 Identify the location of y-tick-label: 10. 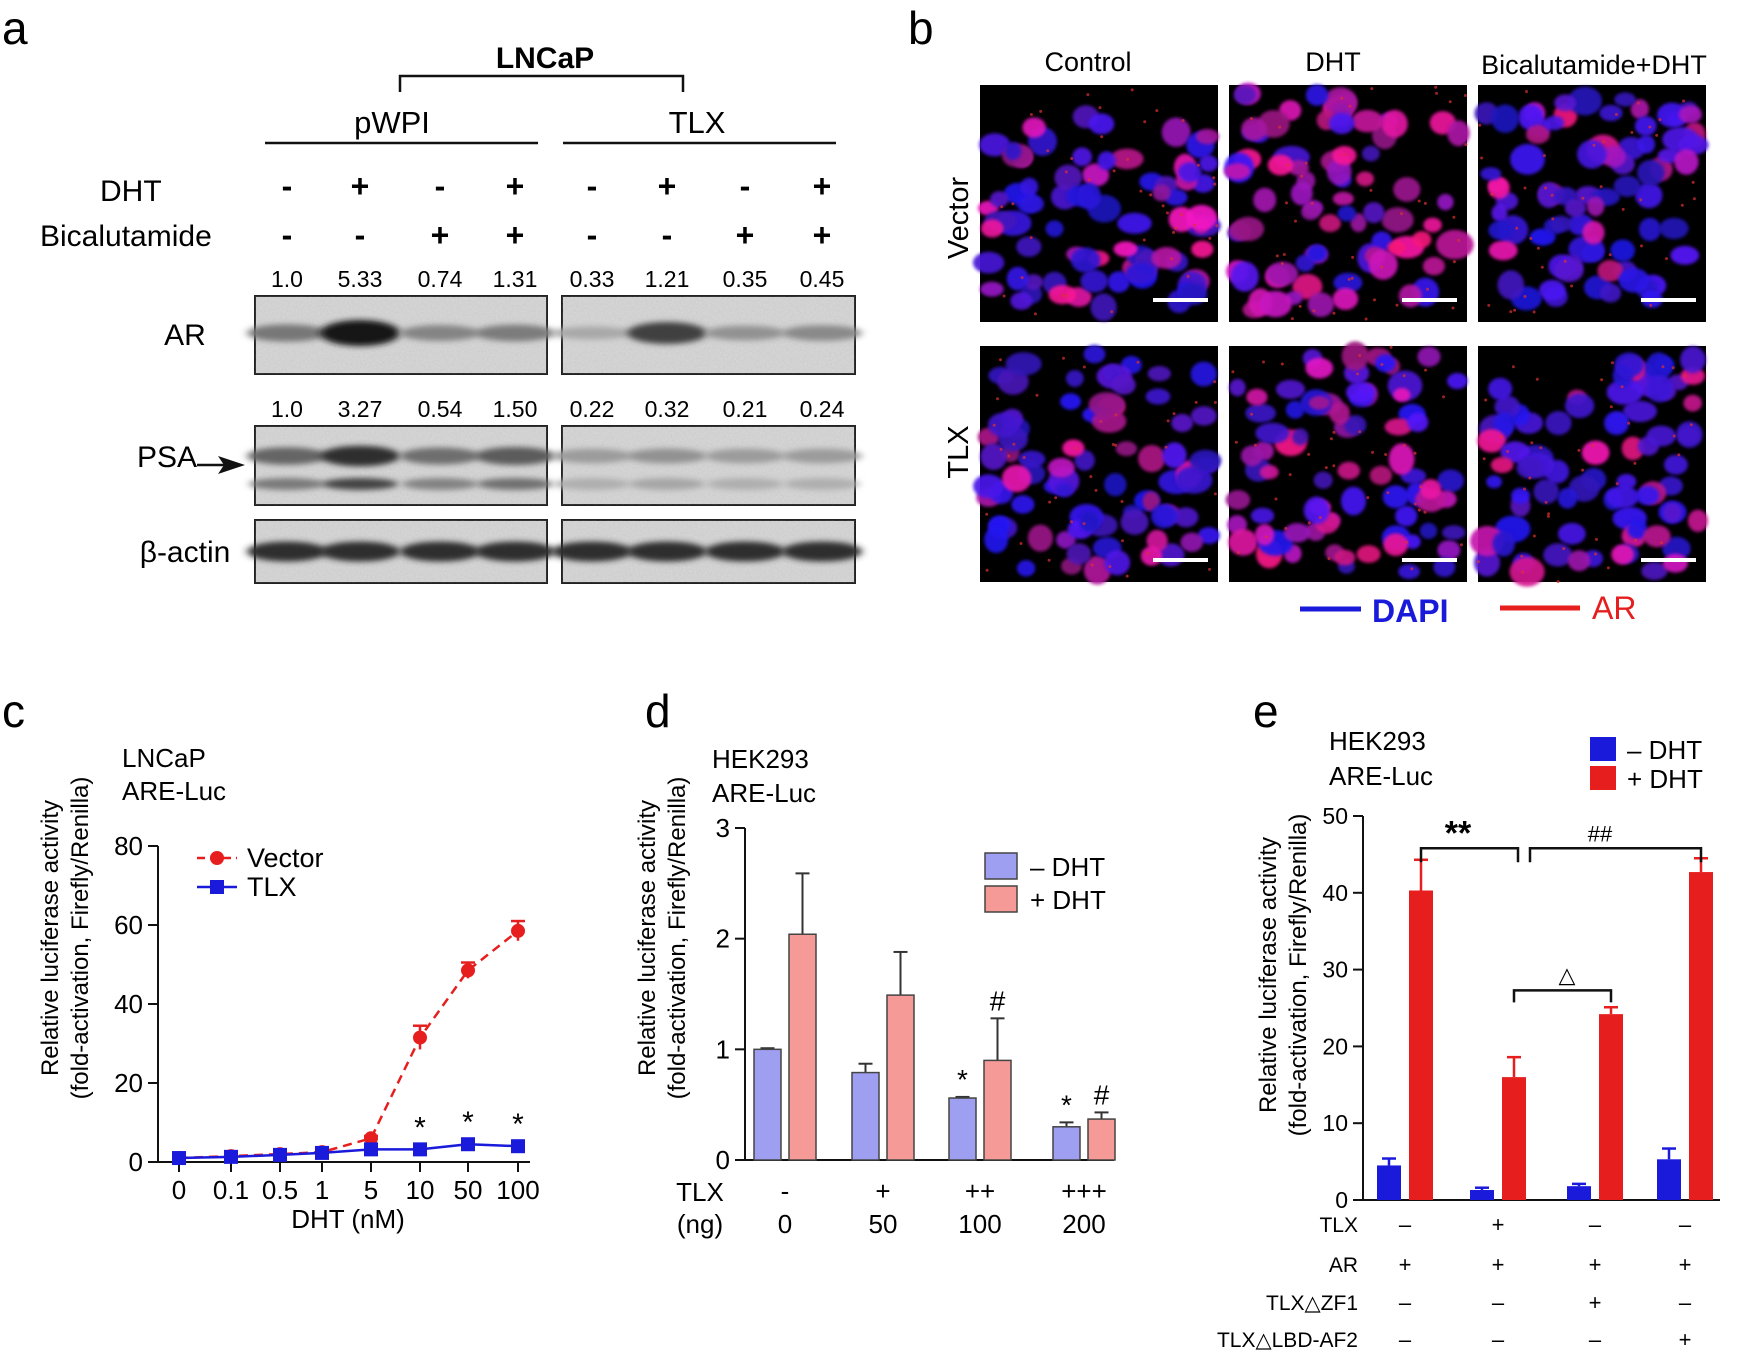
(1335, 1123).